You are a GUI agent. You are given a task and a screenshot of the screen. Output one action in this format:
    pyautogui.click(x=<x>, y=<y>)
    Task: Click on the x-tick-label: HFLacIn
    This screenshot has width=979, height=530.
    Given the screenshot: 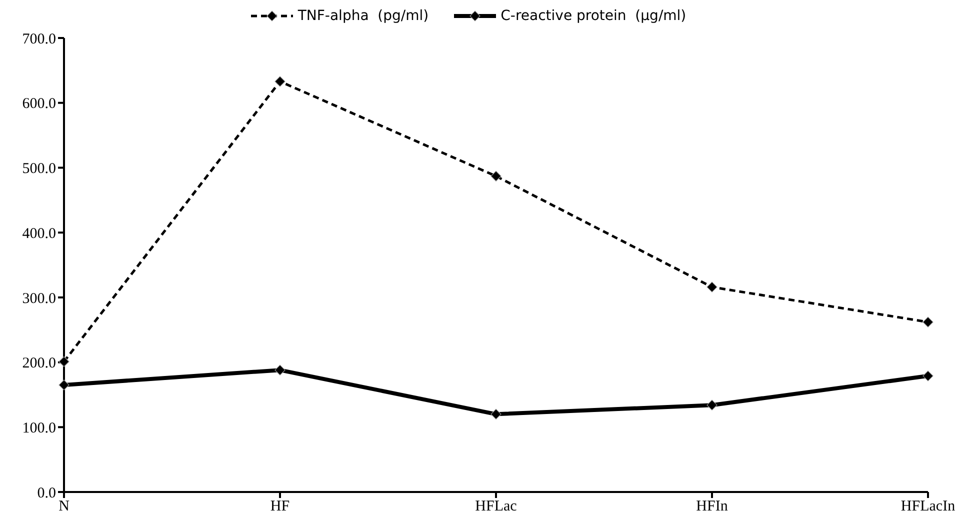 What is the action you would take?
    pyautogui.click(x=928, y=506)
    